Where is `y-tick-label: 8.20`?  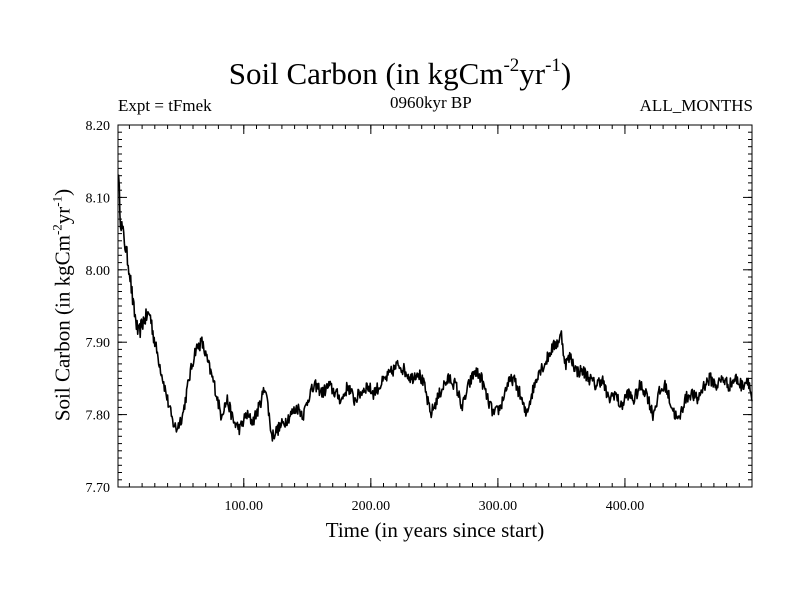 y-tick-label: 8.20 is located at coordinates (98, 126).